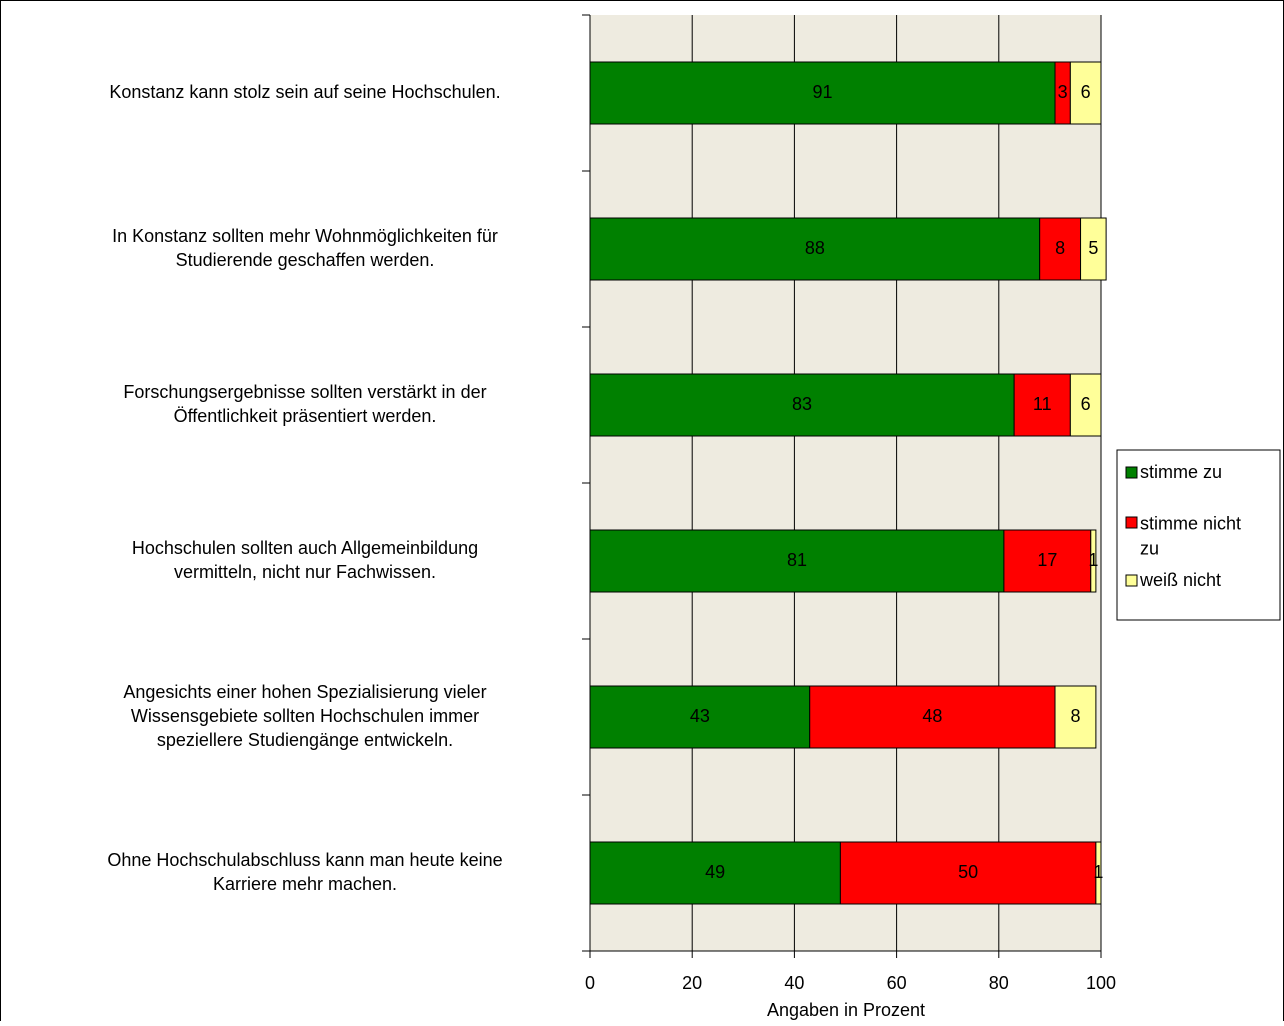 The image size is (1284, 1026). Describe the element at coordinates (1190, 535) in the screenshot. I see `legend-label: stimme nicht zu` at that location.